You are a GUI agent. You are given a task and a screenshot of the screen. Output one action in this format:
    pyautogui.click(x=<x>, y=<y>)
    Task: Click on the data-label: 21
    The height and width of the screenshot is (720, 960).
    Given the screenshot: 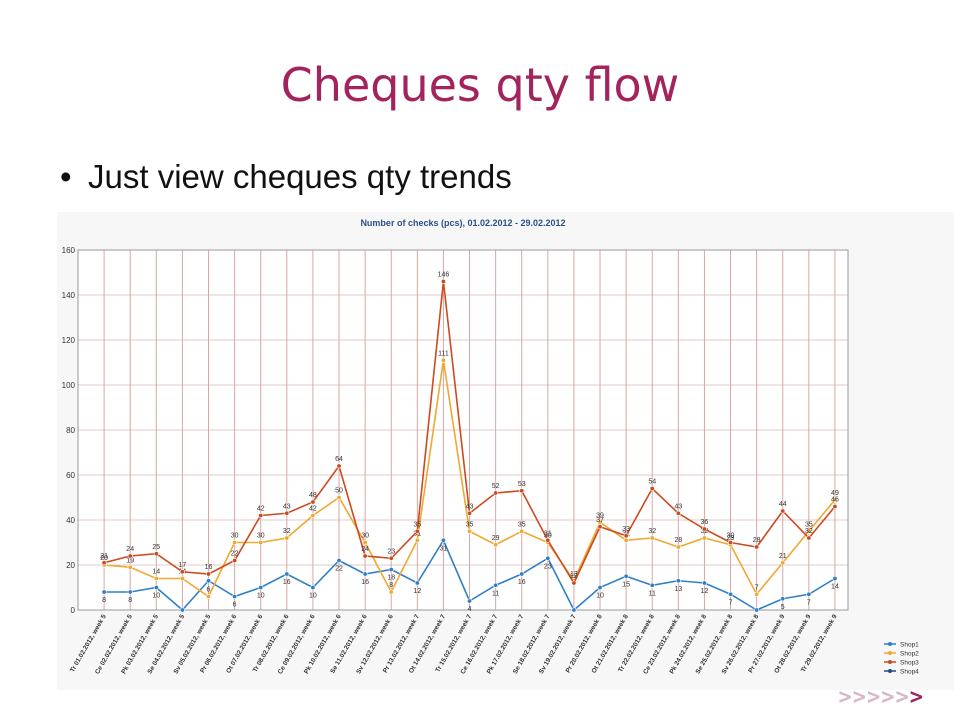 What is the action you would take?
    pyautogui.click(x=783, y=556)
    